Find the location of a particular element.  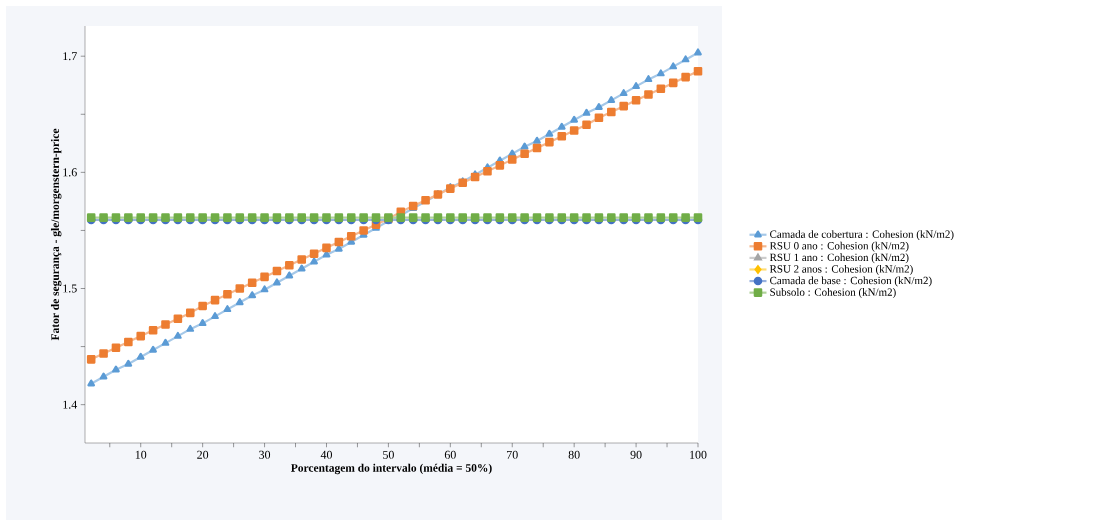

legend-label: Subsolo : Cohesion (kN/m2) is located at coordinates (833, 293).